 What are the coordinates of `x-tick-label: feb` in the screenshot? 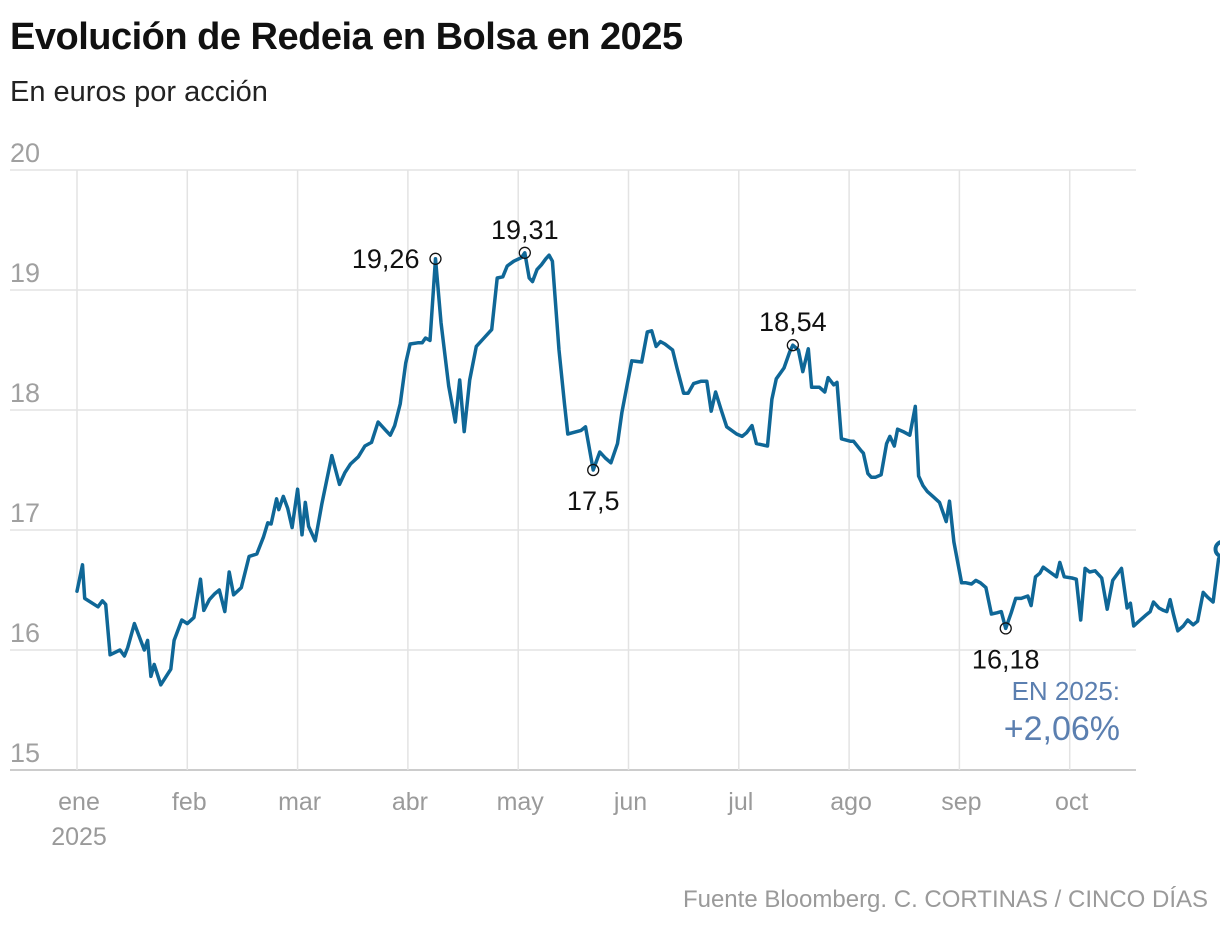 It's located at (189, 802).